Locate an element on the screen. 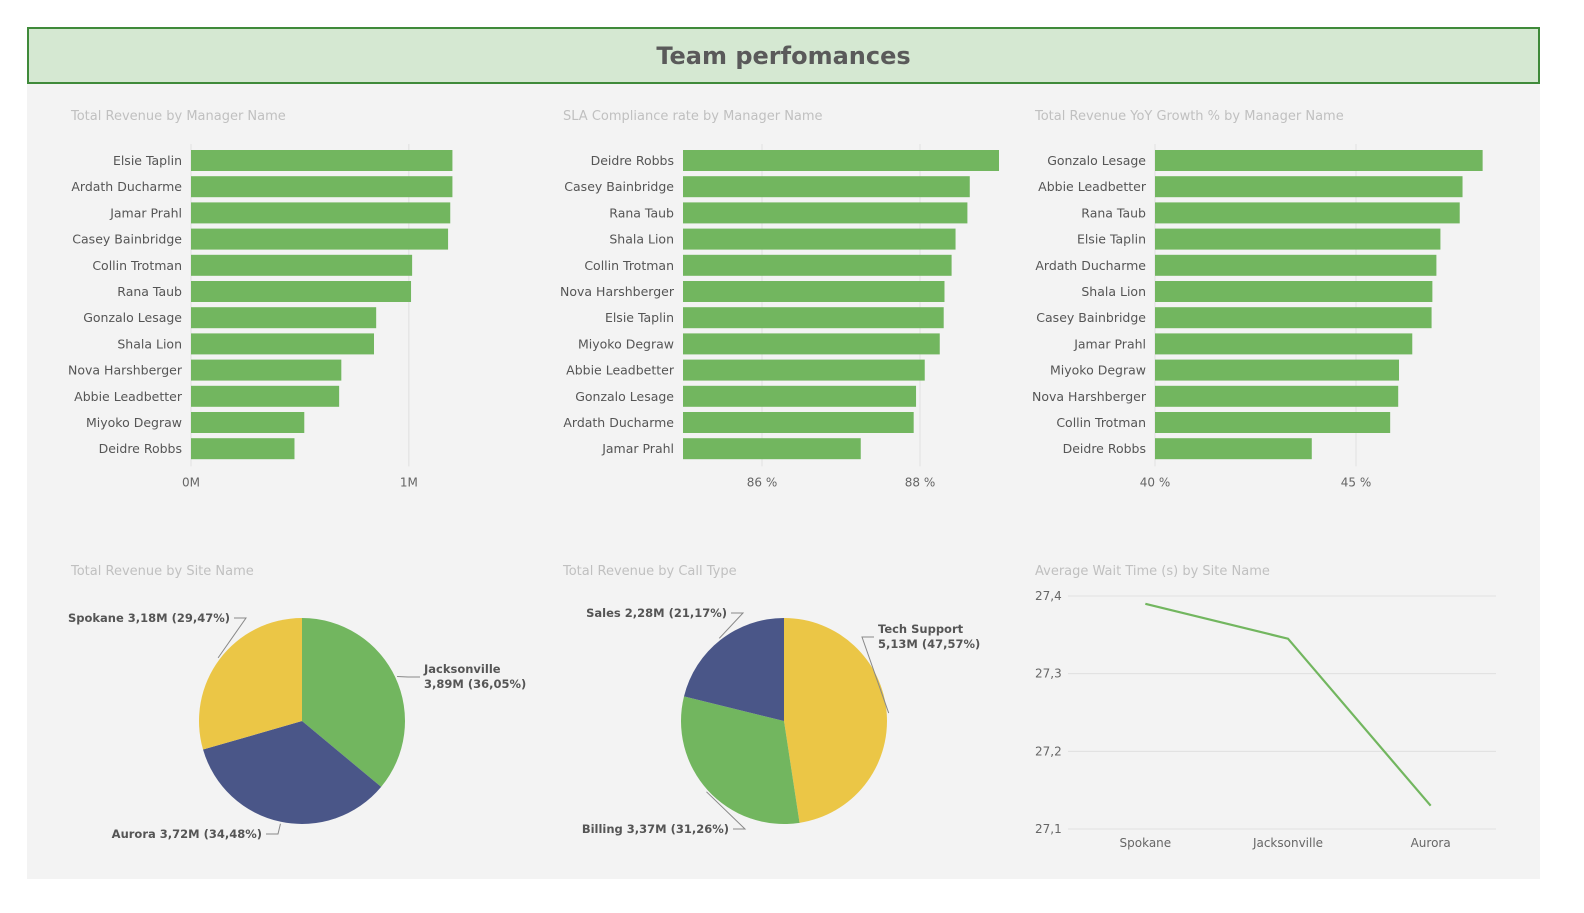  visual-title-revenue-by-manager: Total Revenue by Manager Name is located at coordinates (178, 116).